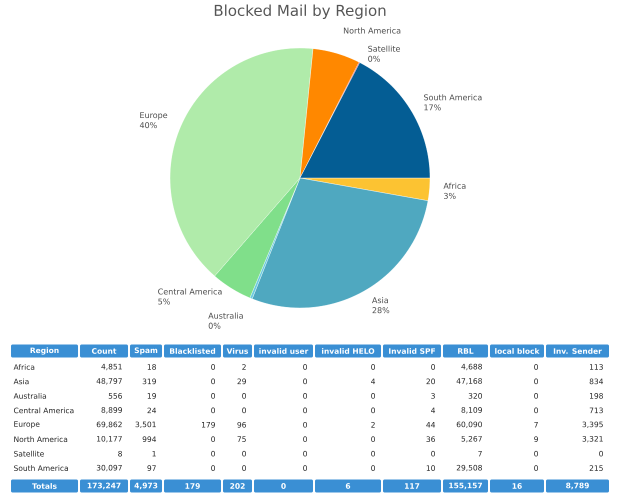 The width and height of the screenshot is (620, 497). I want to click on data-label: 5%, so click(164, 301).